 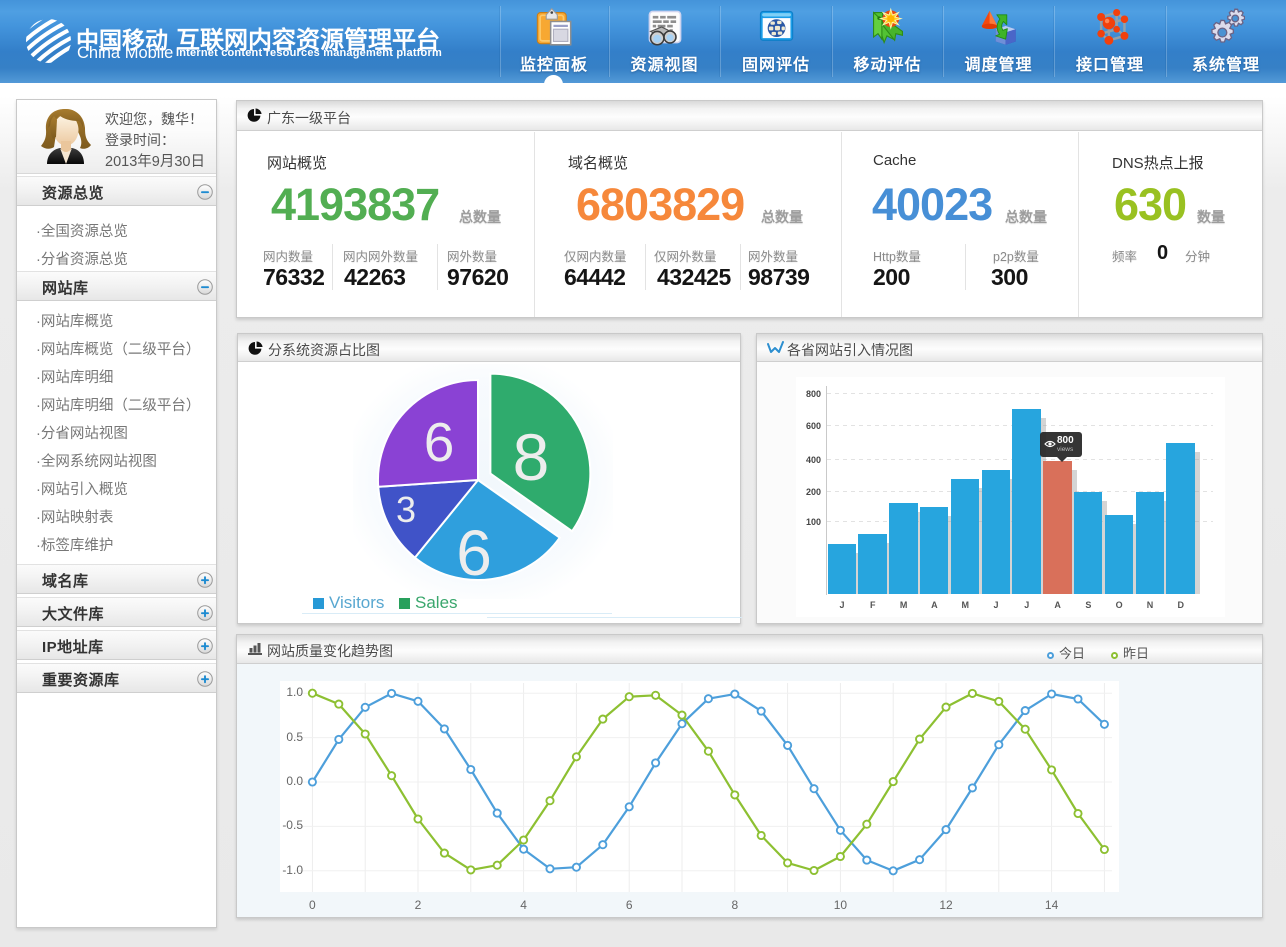 I want to click on svg-text: 8, so click(x=531, y=457).